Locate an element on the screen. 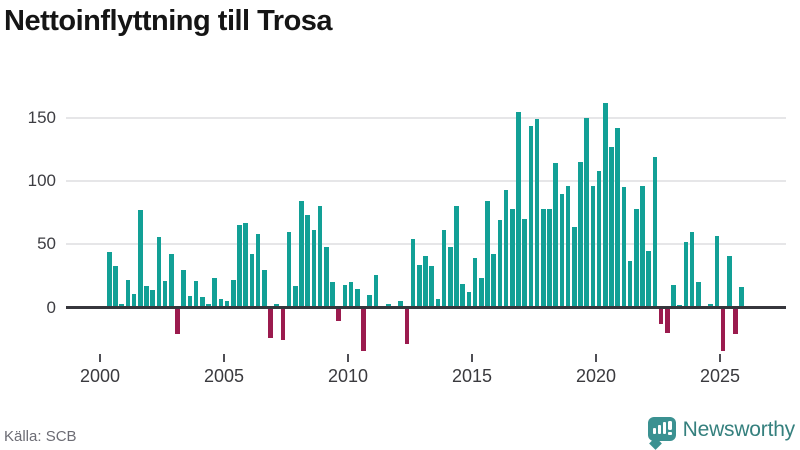 Image resolution: width=800 pixels, height=450 pixels. logo-exclamation-icon is located at coordinates (670, 425).